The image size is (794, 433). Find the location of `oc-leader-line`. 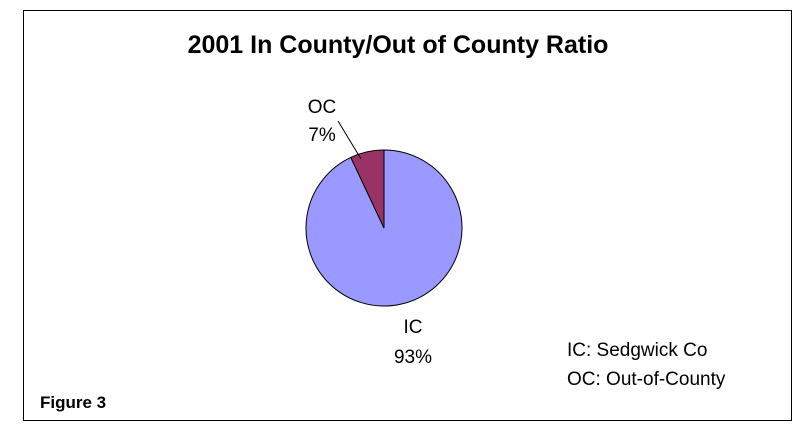

oc-leader-line is located at coordinates (349, 140).